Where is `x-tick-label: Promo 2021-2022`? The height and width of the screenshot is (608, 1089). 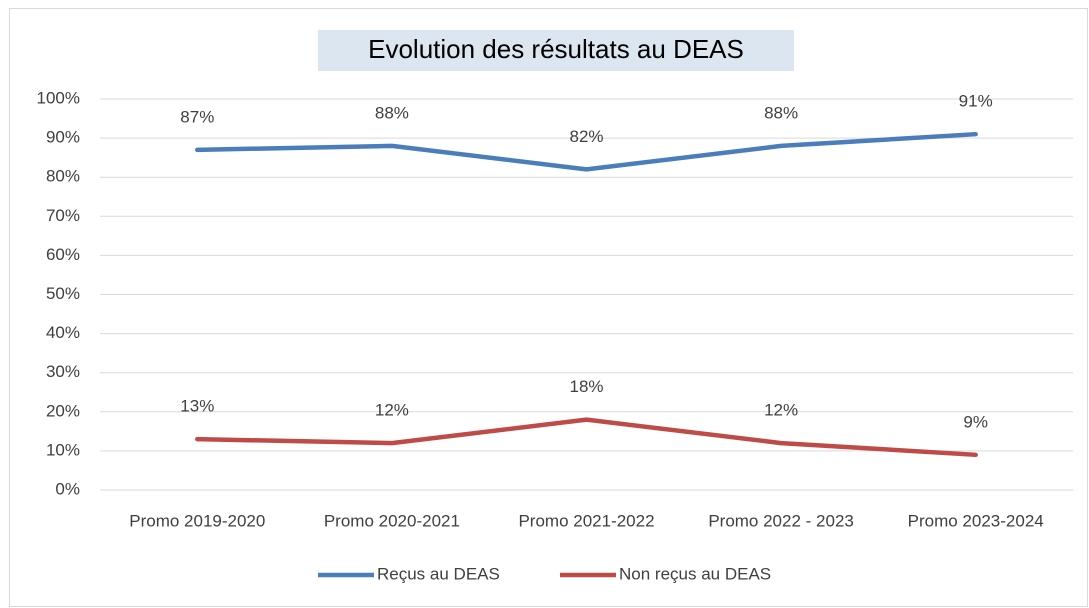
x-tick-label: Promo 2021-2022 is located at coordinates (586, 520).